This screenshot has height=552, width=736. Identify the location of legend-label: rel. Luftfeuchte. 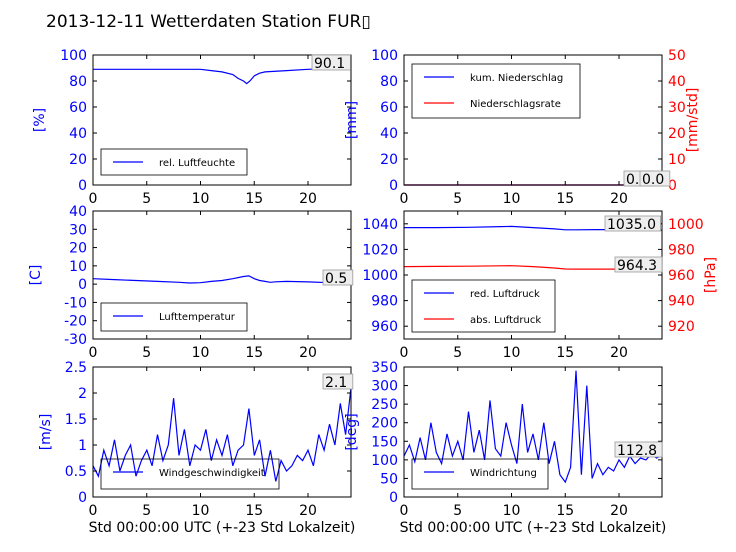
(197, 163).